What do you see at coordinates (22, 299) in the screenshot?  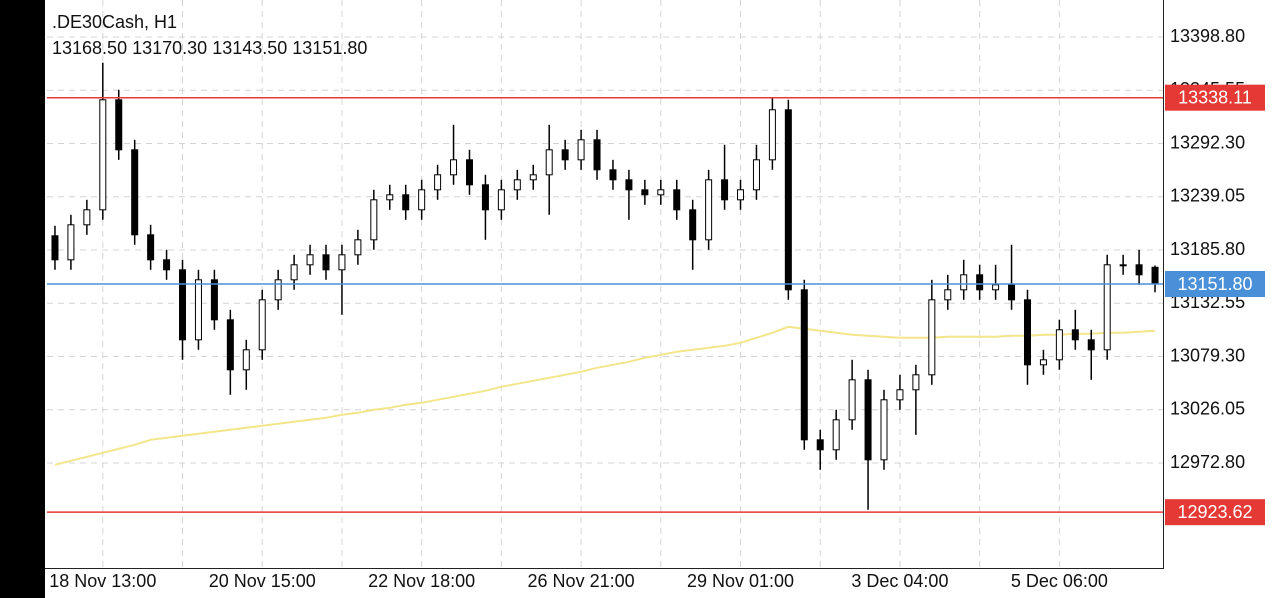 I see `left-edge` at bounding box center [22, 299].